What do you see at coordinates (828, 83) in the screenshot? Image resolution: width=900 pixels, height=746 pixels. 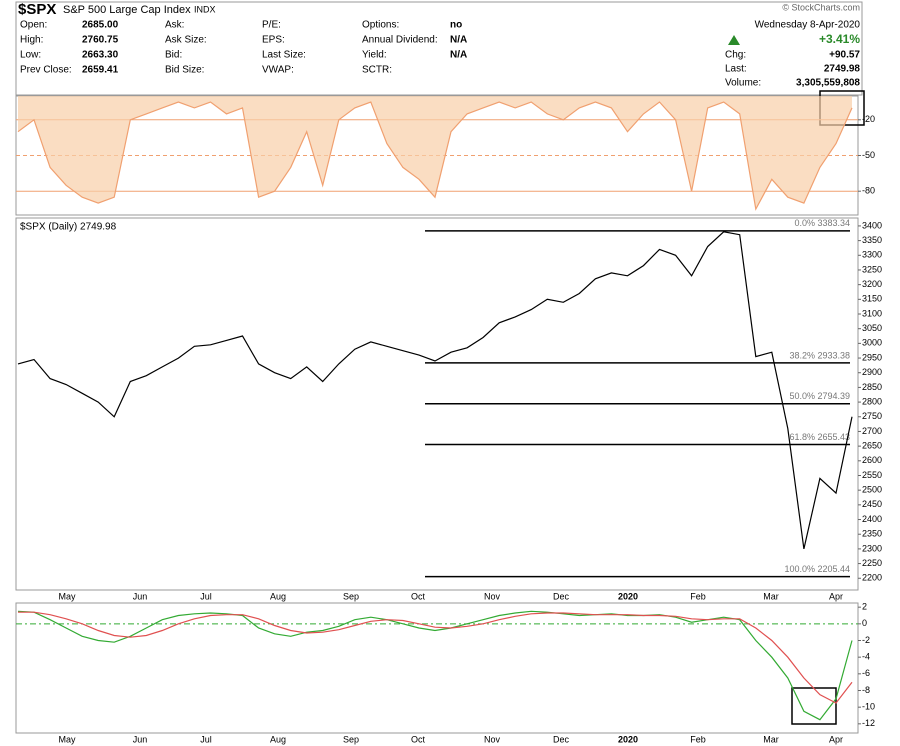 I see `quote-value: 3,305,559,808` at bounding box center [828, 83].